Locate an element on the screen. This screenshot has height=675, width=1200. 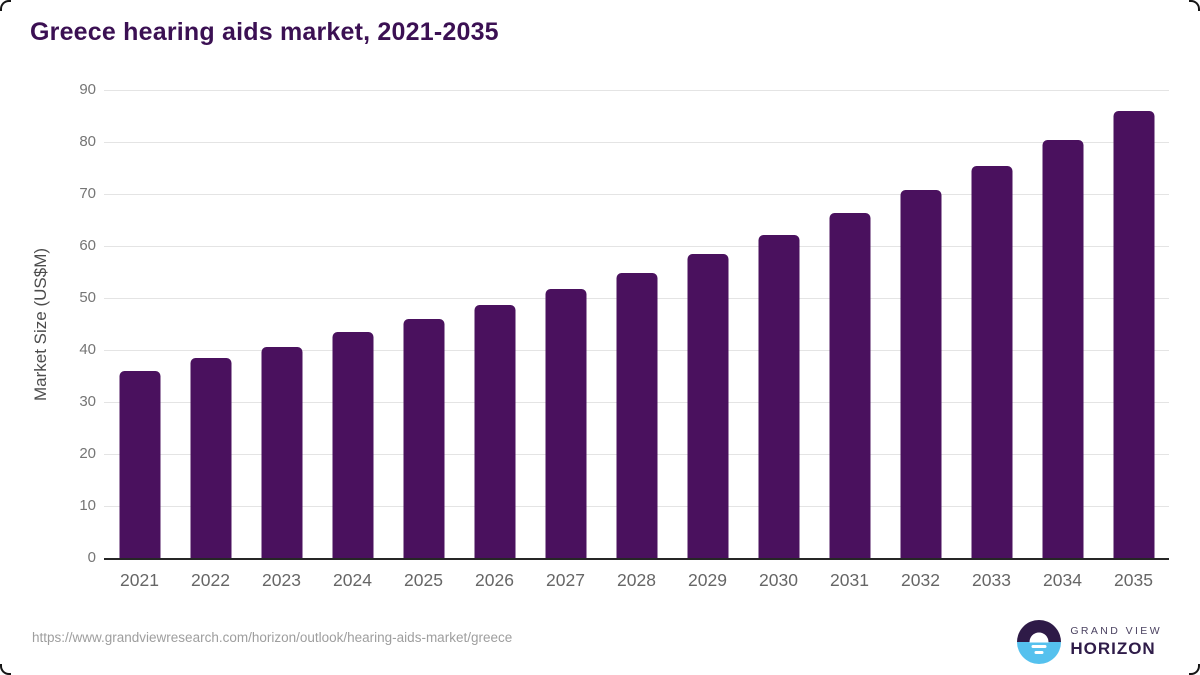
bar-2026 is located at coordinates (494, 431).